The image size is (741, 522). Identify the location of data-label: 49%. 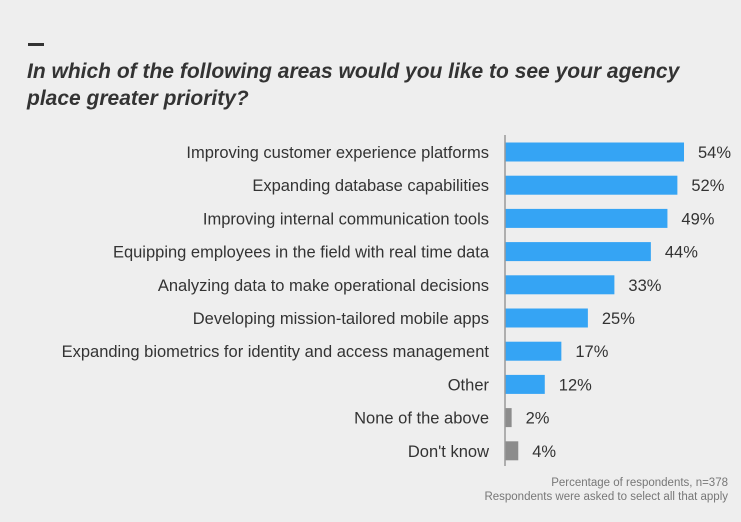
(697, 219).